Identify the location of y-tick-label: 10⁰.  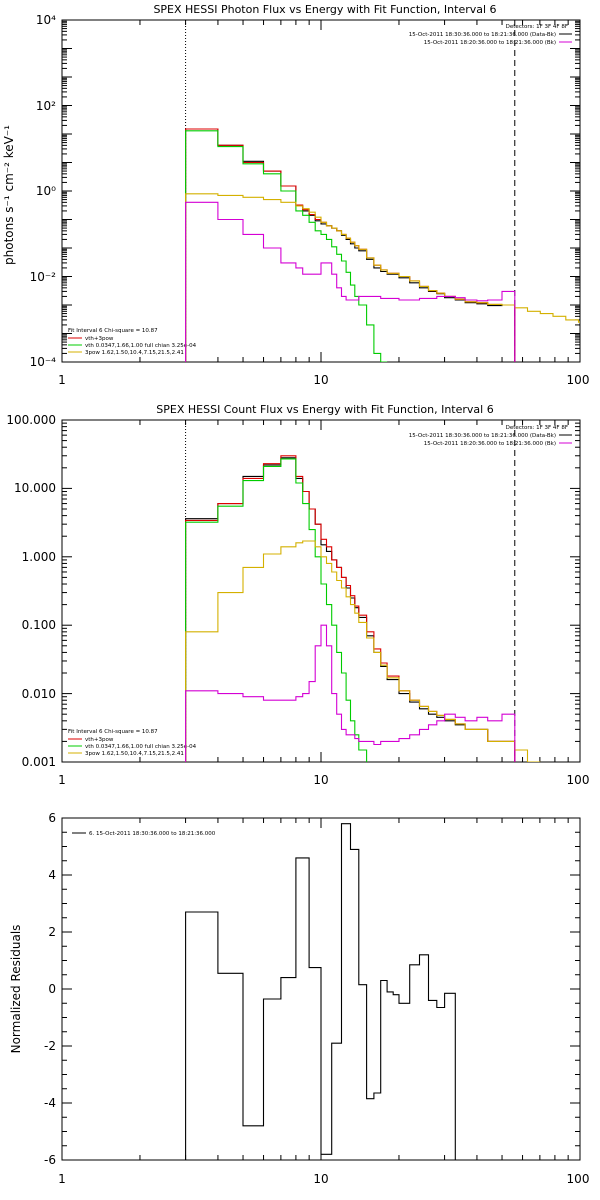
(46, 191).